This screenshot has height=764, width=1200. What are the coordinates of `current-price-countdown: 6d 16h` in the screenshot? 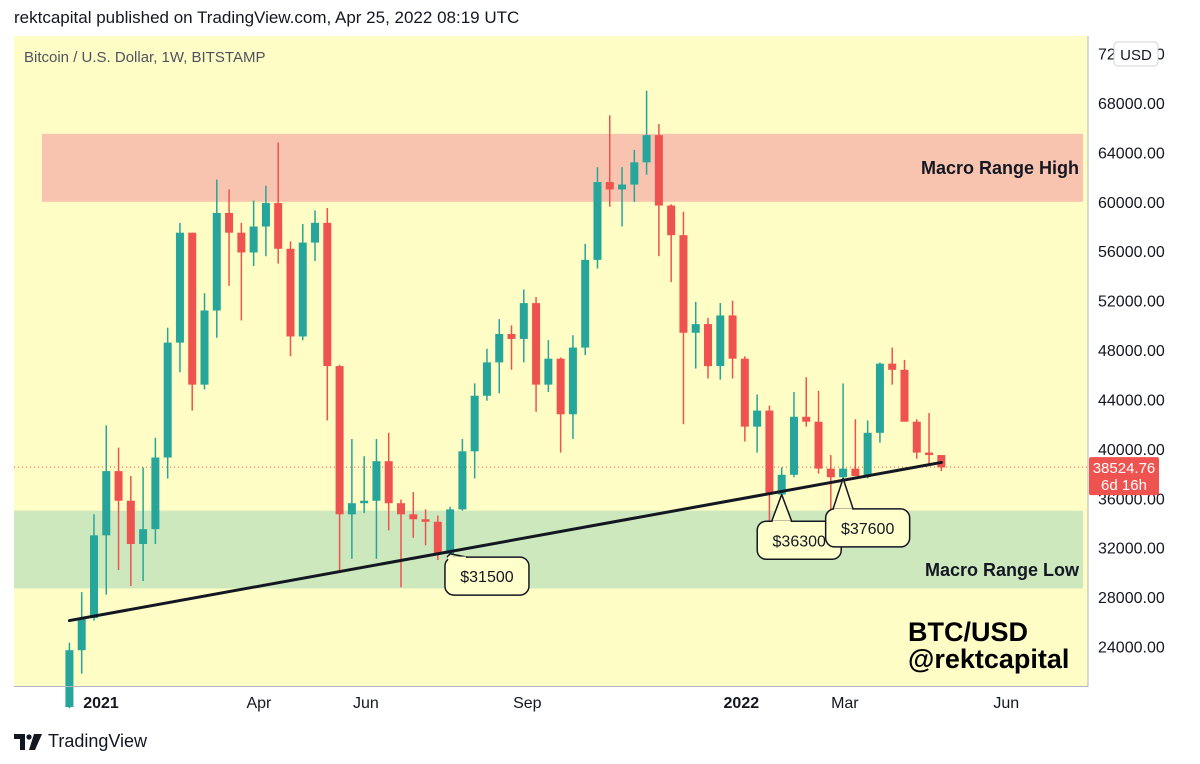 It's located at (1124, 485).